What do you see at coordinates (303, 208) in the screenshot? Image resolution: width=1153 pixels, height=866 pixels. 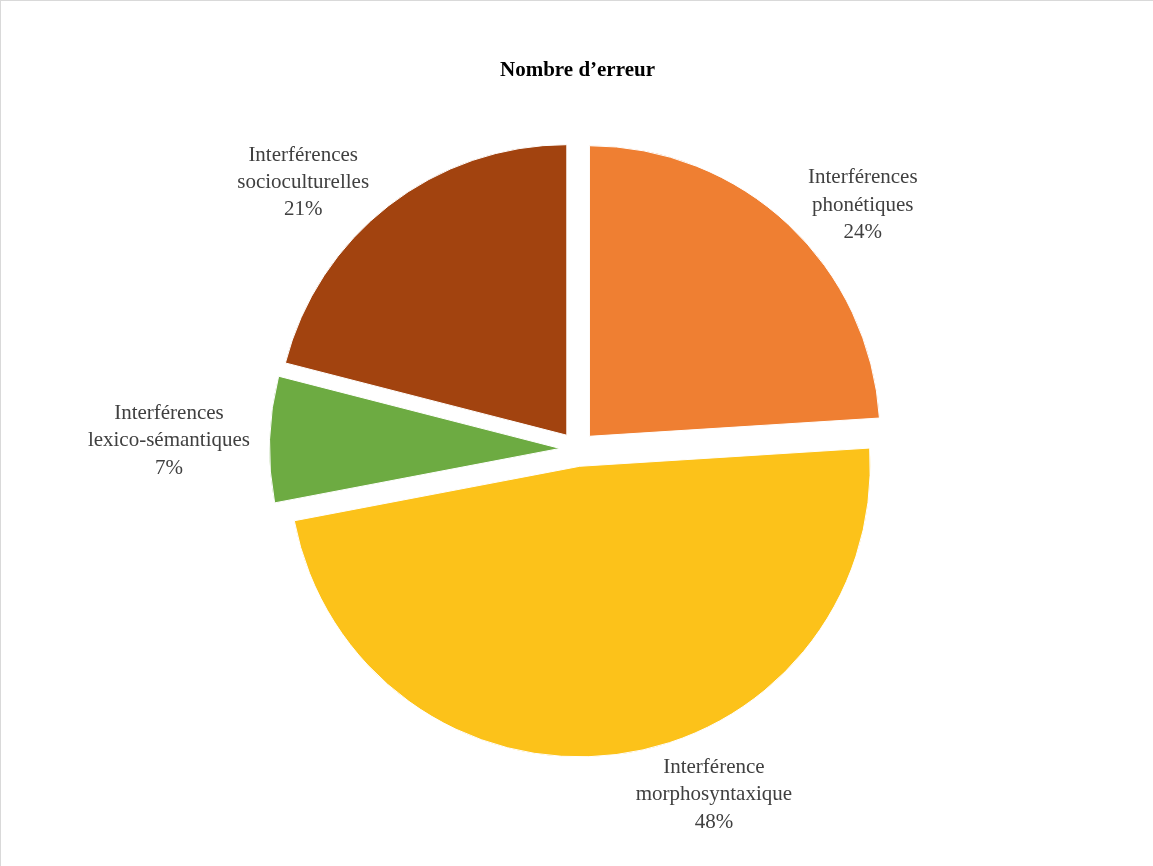 I see `data-label: 21%` at bounding box center [303, 208].